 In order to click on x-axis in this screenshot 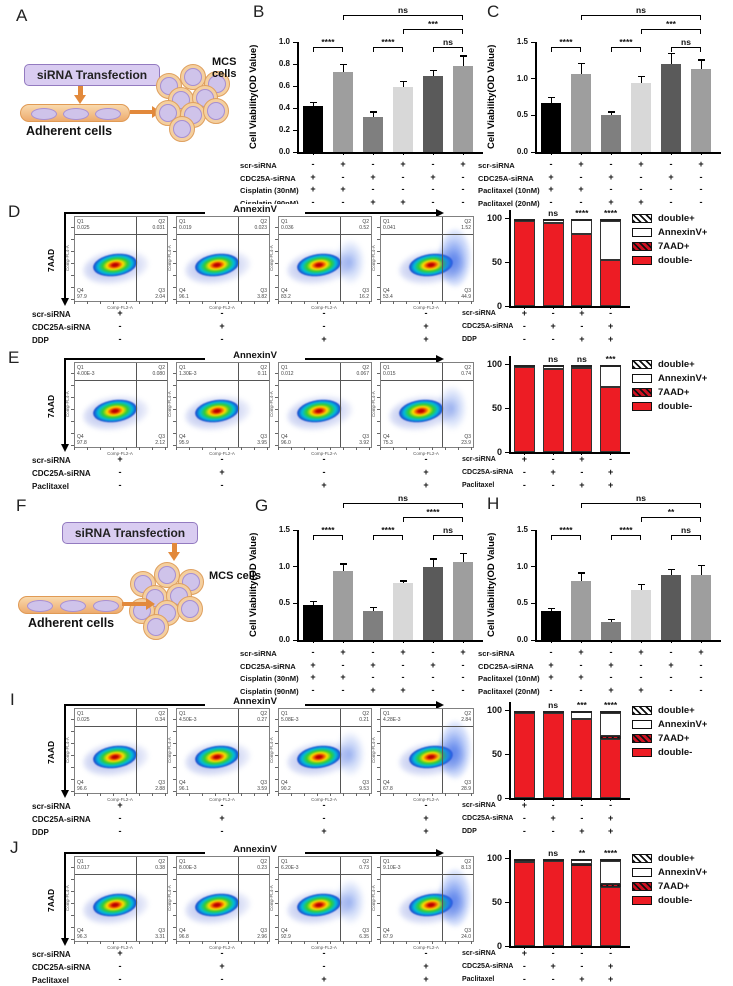, I will do `click(569, 947)`.